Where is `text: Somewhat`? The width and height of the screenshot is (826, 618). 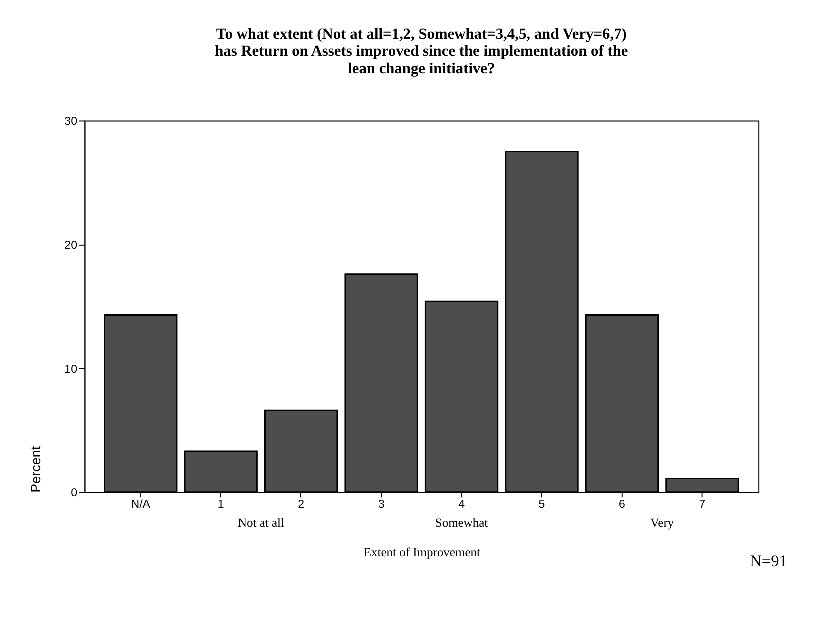
text: Somewhat is located at coordinates (462, 523).